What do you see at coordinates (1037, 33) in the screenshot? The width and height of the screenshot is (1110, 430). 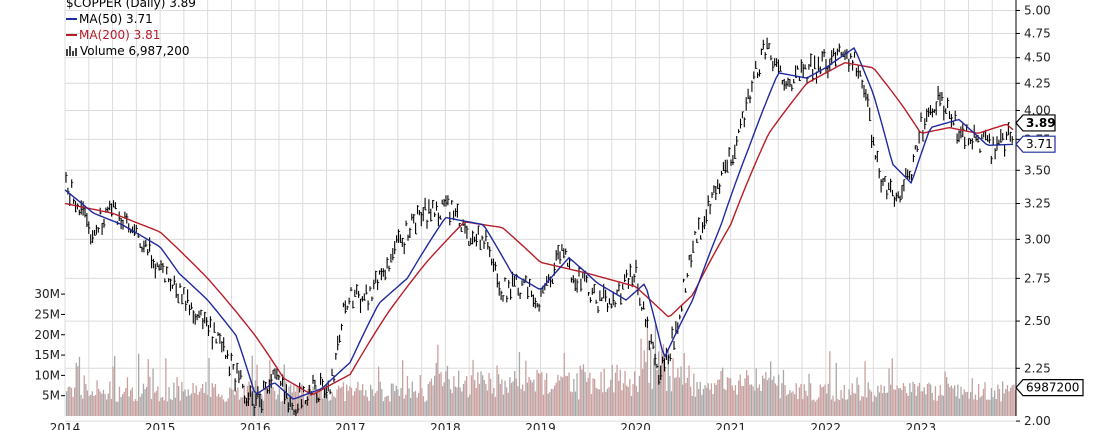 I see `price-tick-label: 4.75` at bounding box center [1037, 33].